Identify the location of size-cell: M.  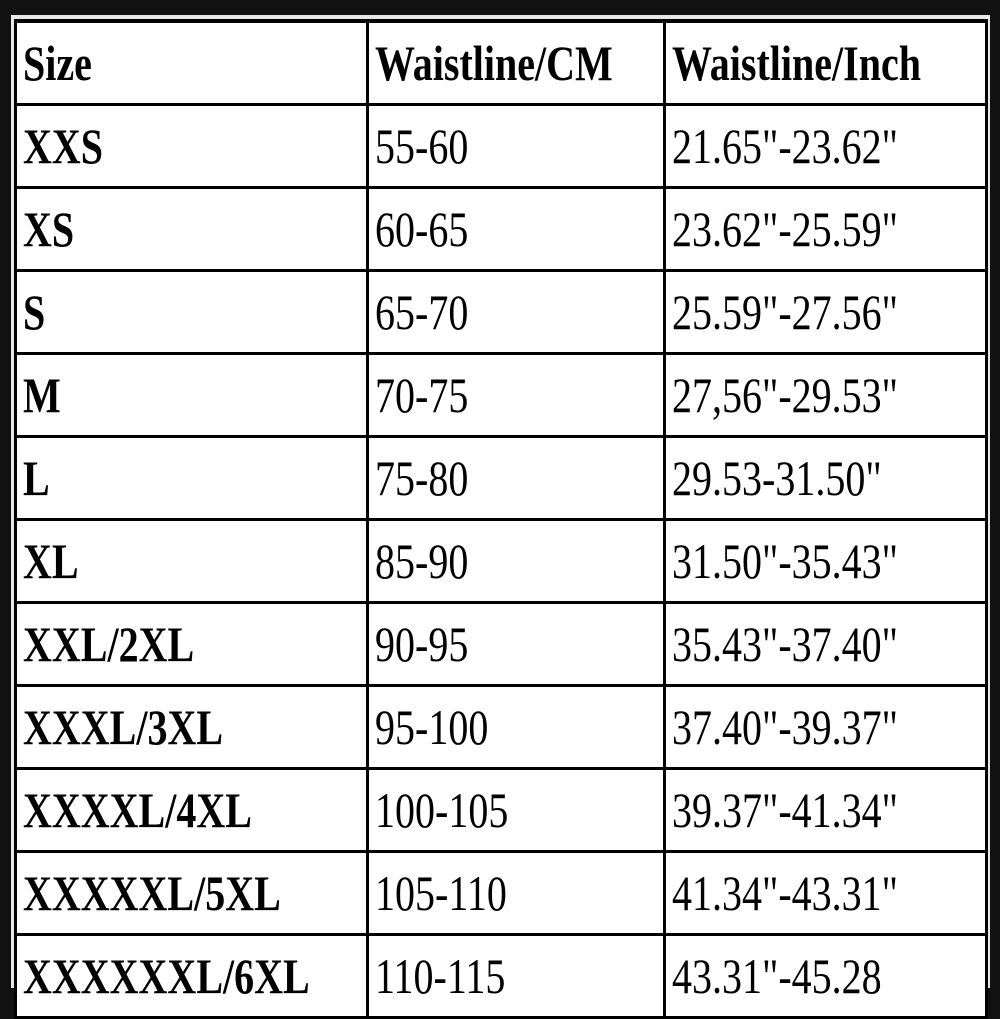
(191, 395).